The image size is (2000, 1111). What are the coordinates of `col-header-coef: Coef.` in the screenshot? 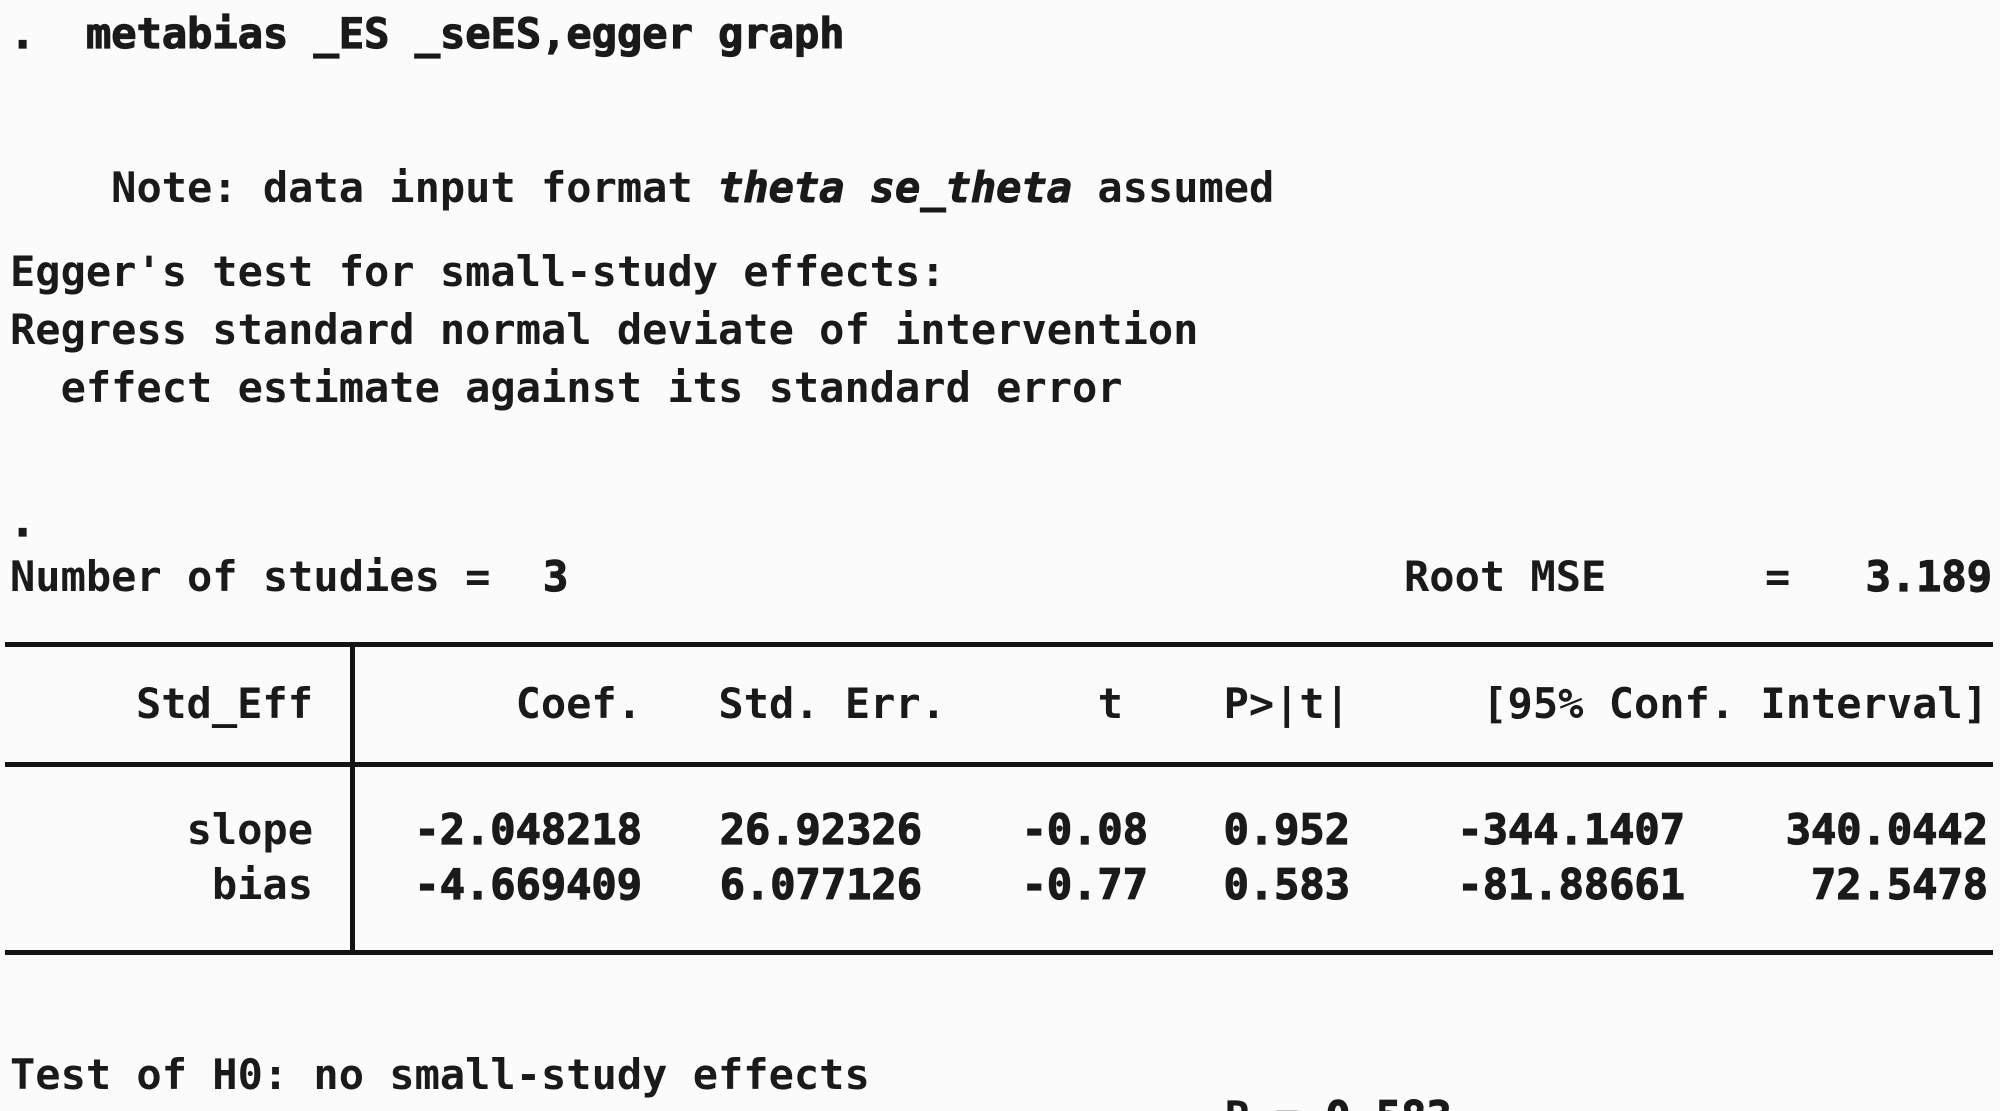 It's located at (578, 703).